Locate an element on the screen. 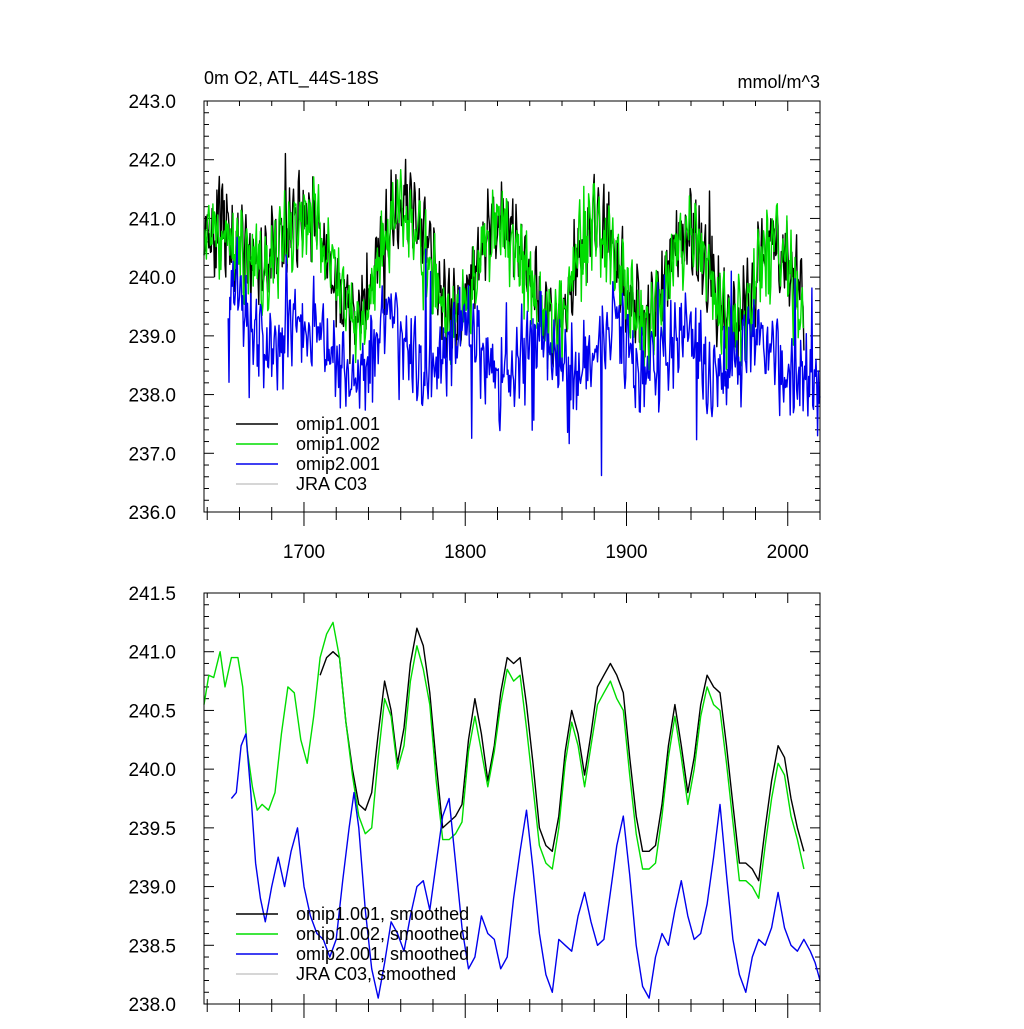 The image size is (1024, 1029). legend-label-3: JRA C03 is located at coordinates (331, 484).